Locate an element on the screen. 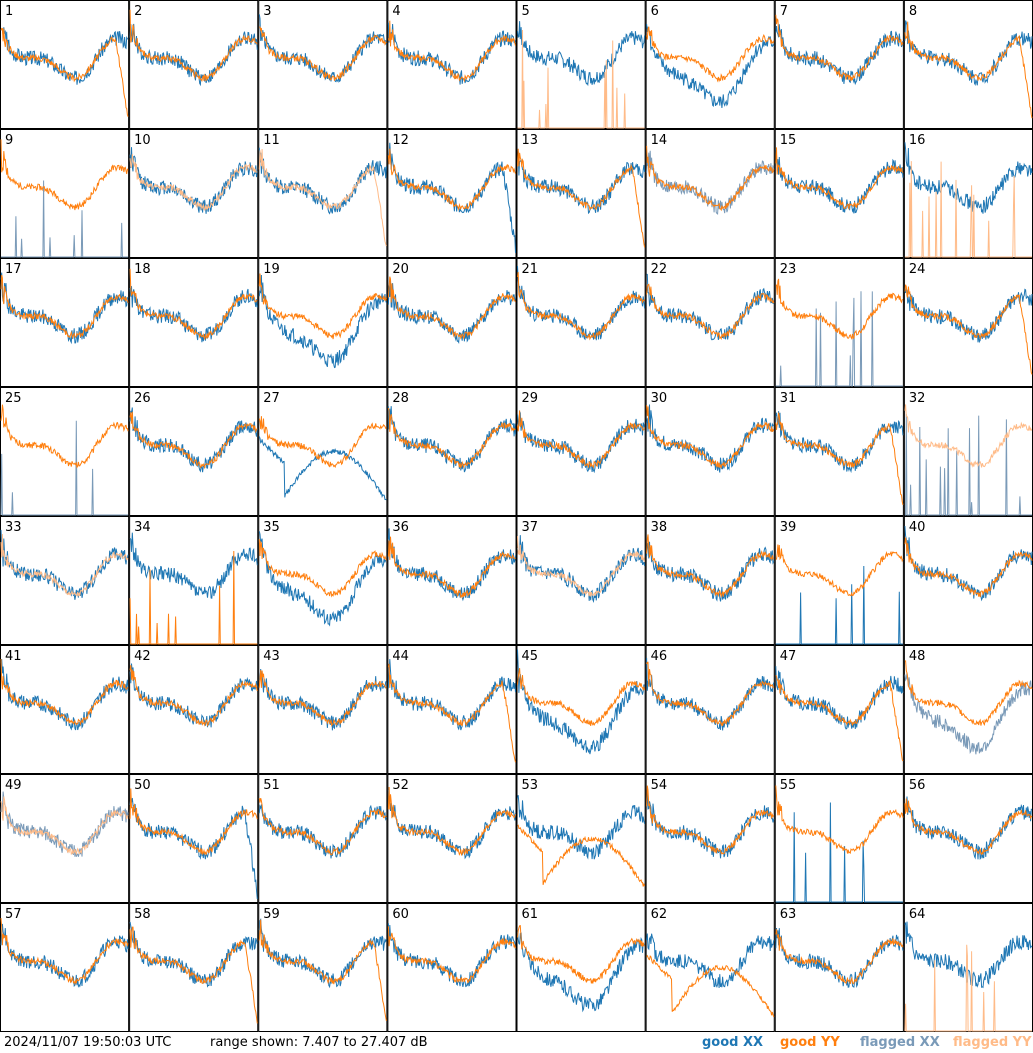 The image size is (1033, 1053). panel-label: 41 is located at coordinates (13, 656).